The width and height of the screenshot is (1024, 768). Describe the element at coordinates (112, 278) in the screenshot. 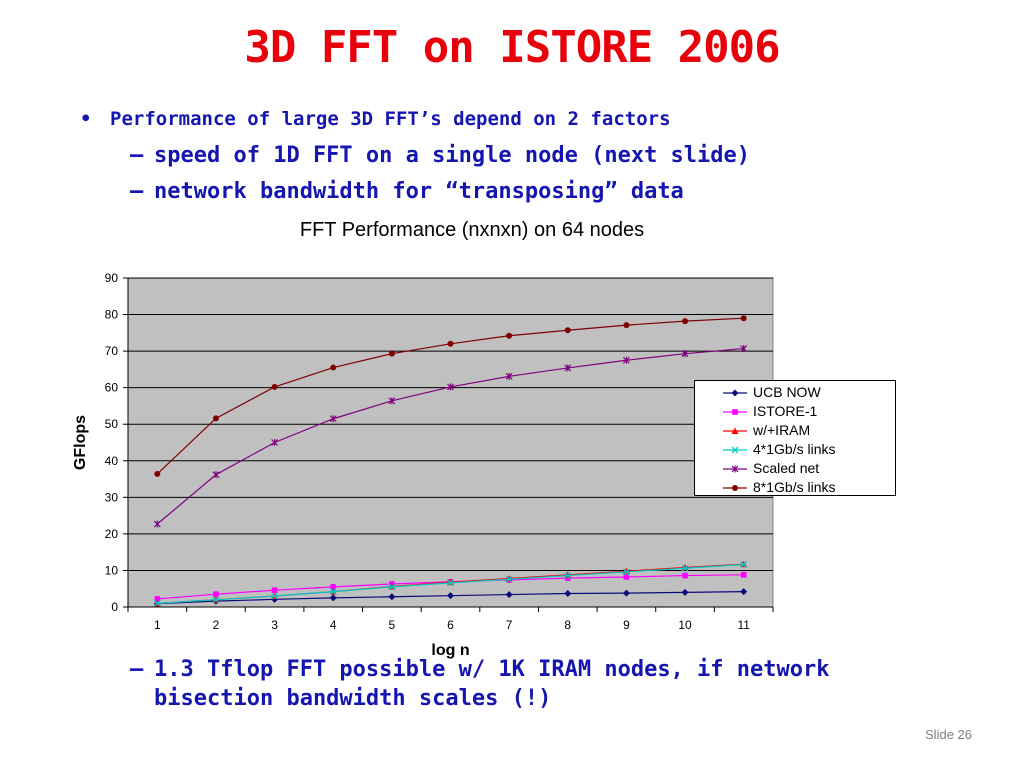

I see `y-tick-label: 90` at that location.